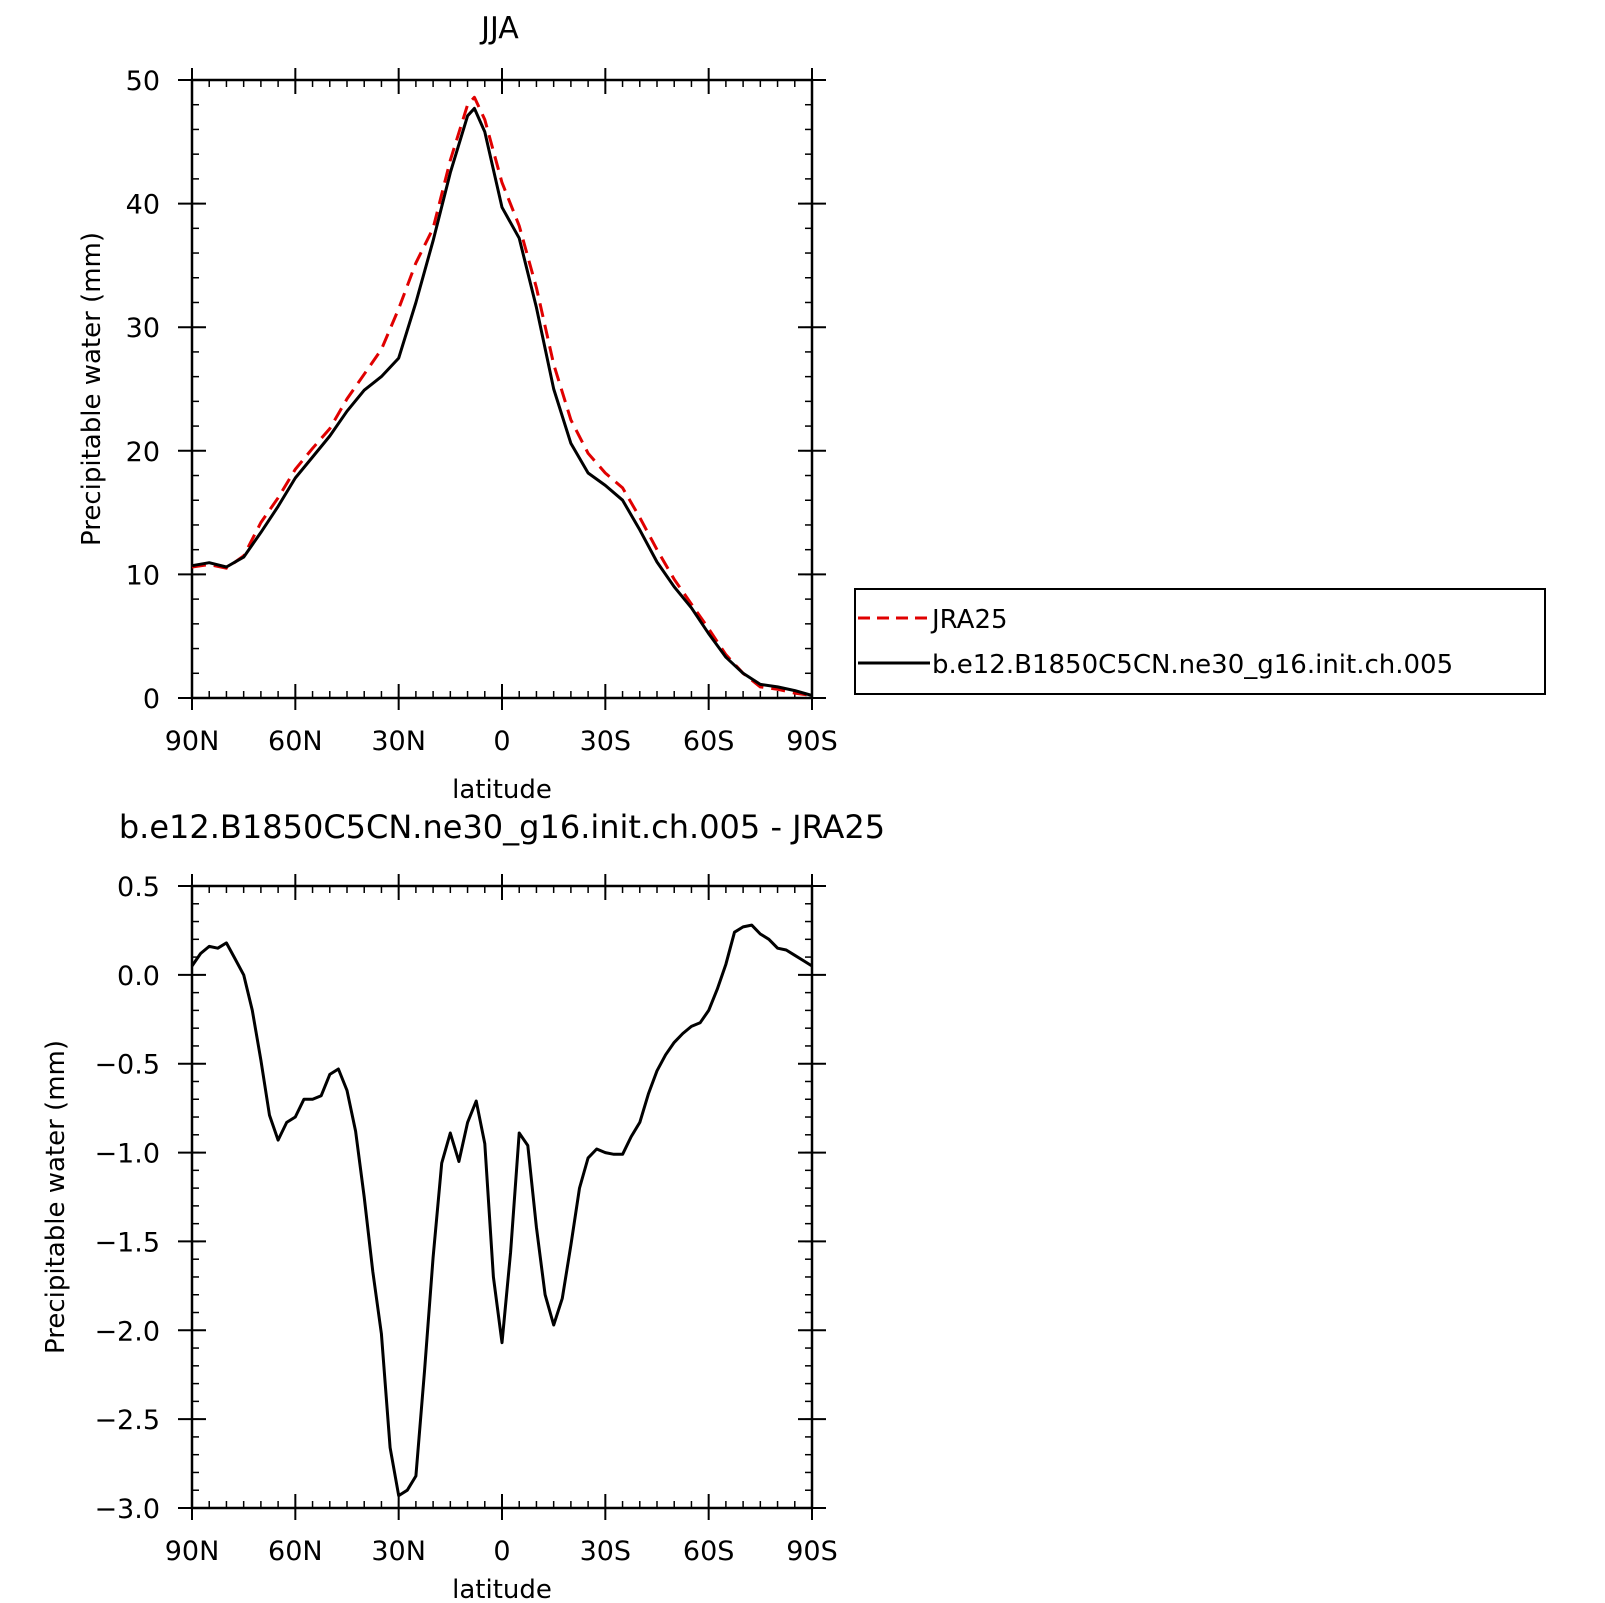 This screenshot has width=1605, height=1603. I want to click on y-tick-label: −2.0, so click(127, 1331).